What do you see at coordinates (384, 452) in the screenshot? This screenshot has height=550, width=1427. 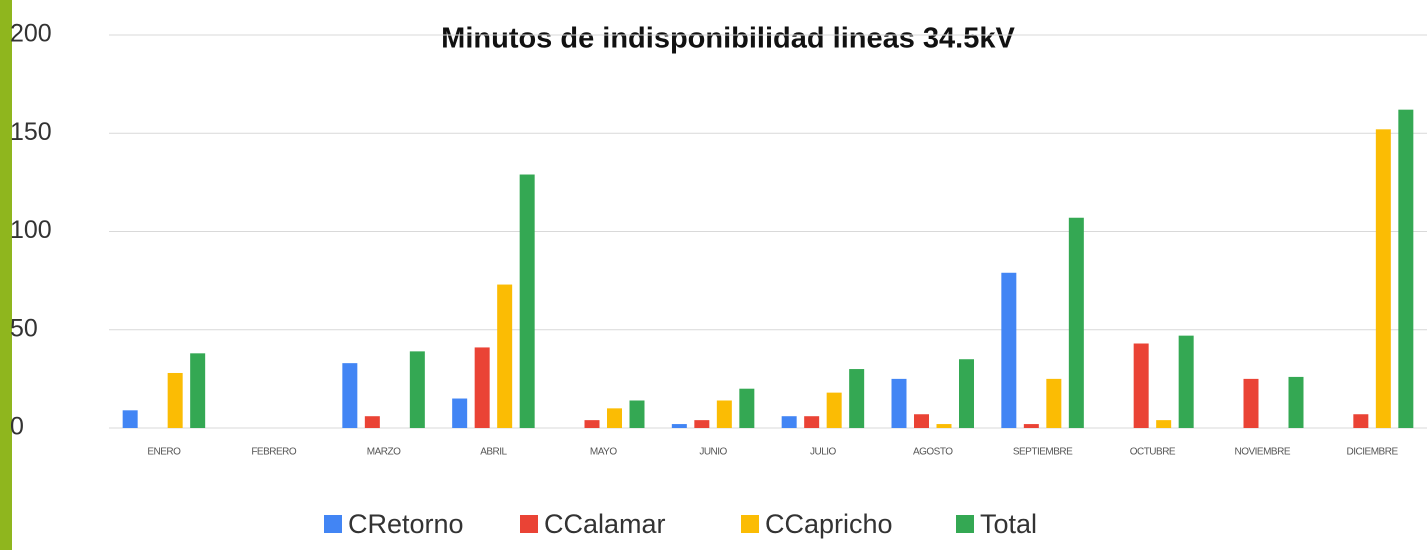 I see `x-tick-label: MARZO` at bounding box center [384, 452].